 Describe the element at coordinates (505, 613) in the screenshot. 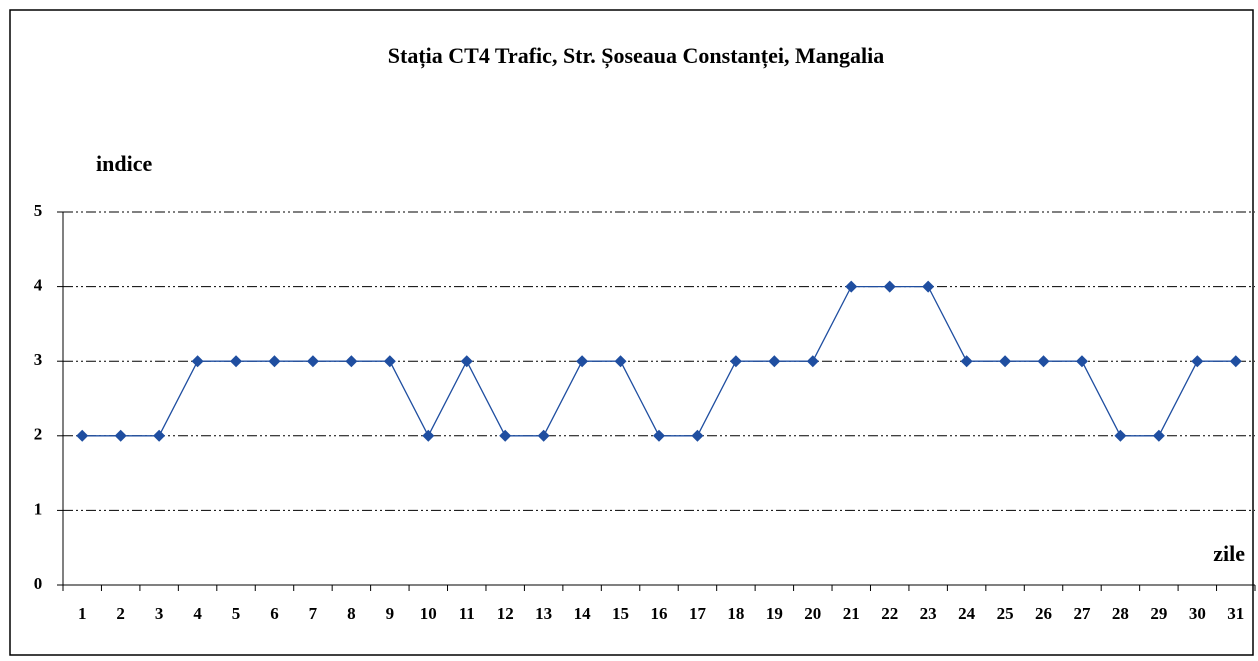

I see `x-tick-label: 12` at that location.